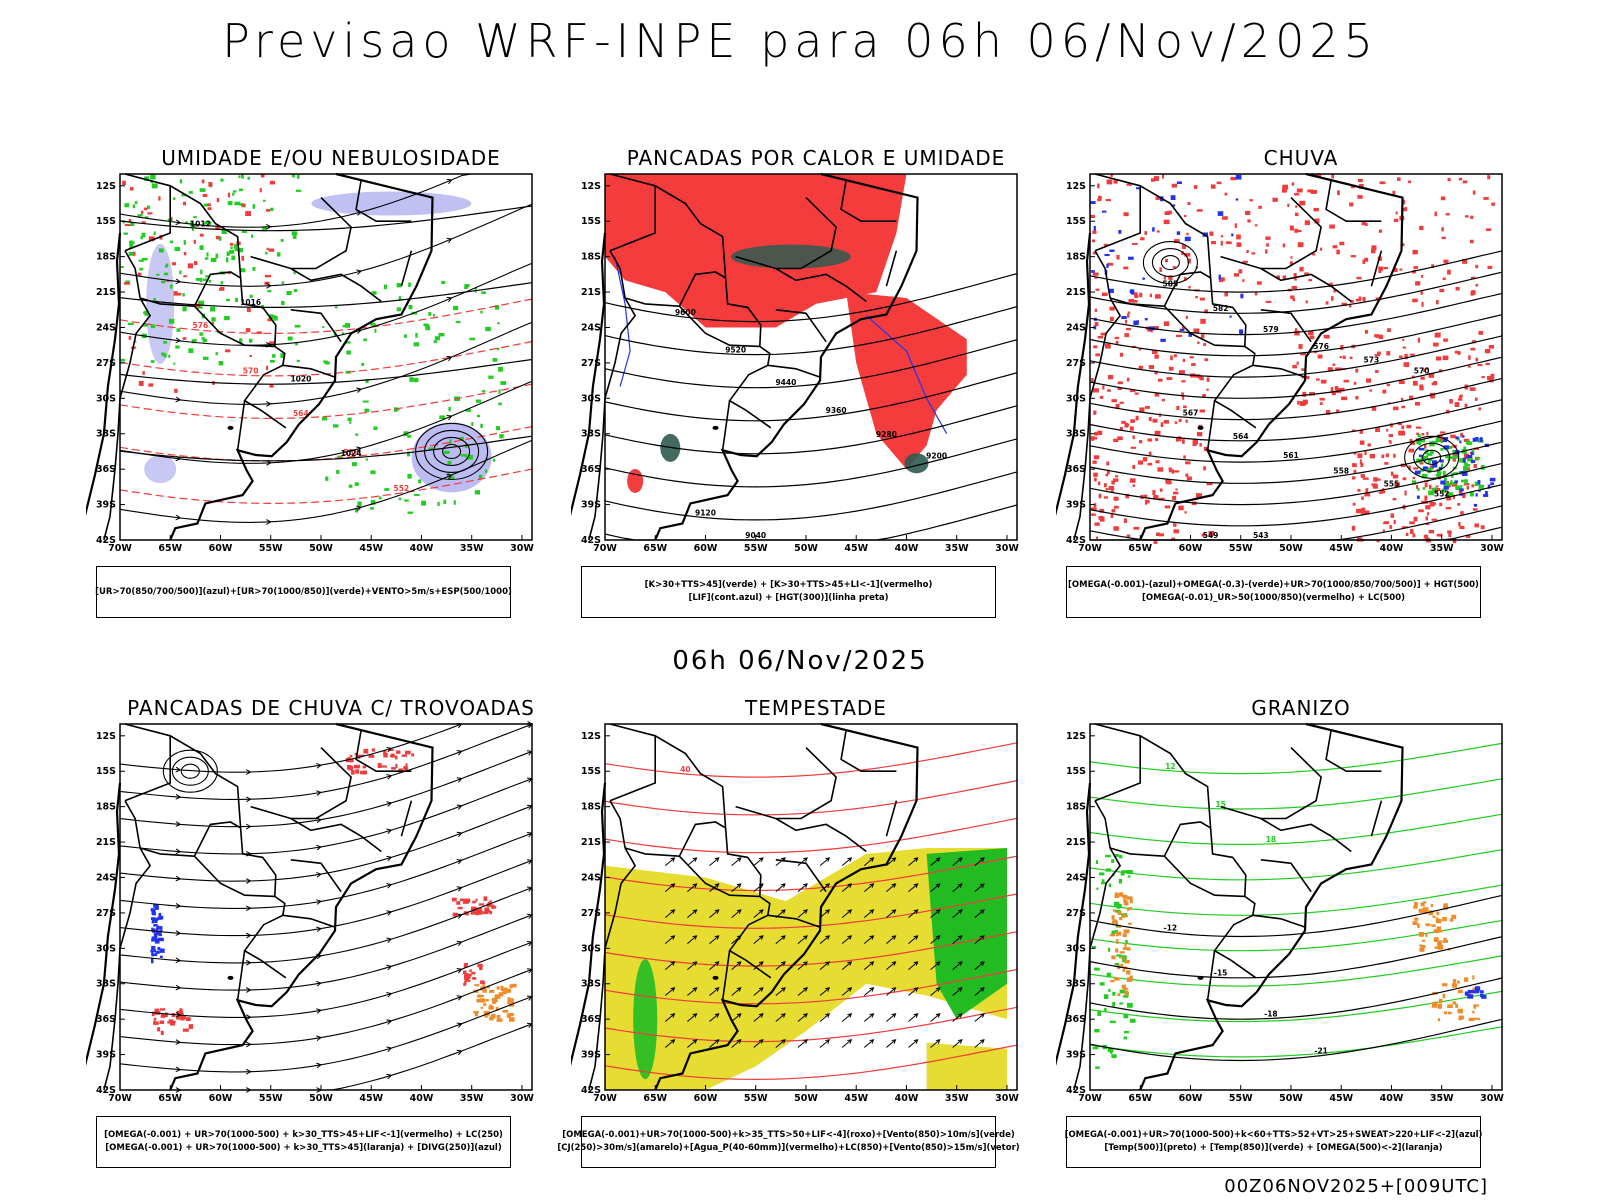 The height and width of the screenshot is (1200, 1600). I want to click on panel-title: UMIDADE E/OU NEBULOSIDADE, so click(331, 158).